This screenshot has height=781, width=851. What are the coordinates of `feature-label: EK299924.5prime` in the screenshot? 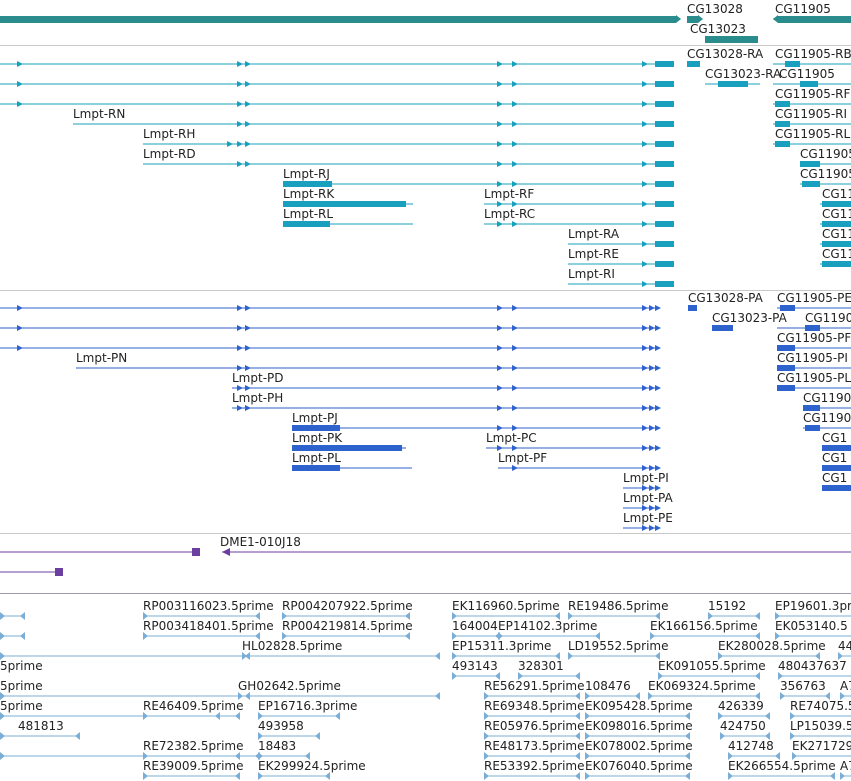 It's located at (312, 766).